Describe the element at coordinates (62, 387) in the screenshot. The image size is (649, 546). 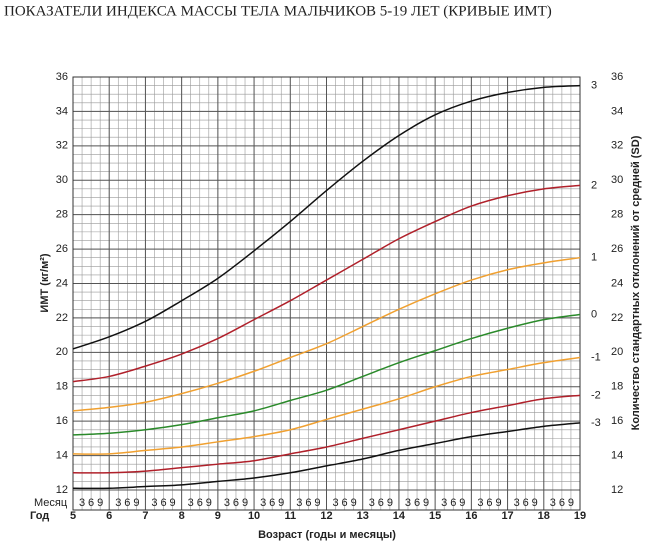
I see `y-tick-label: 18` at that location.